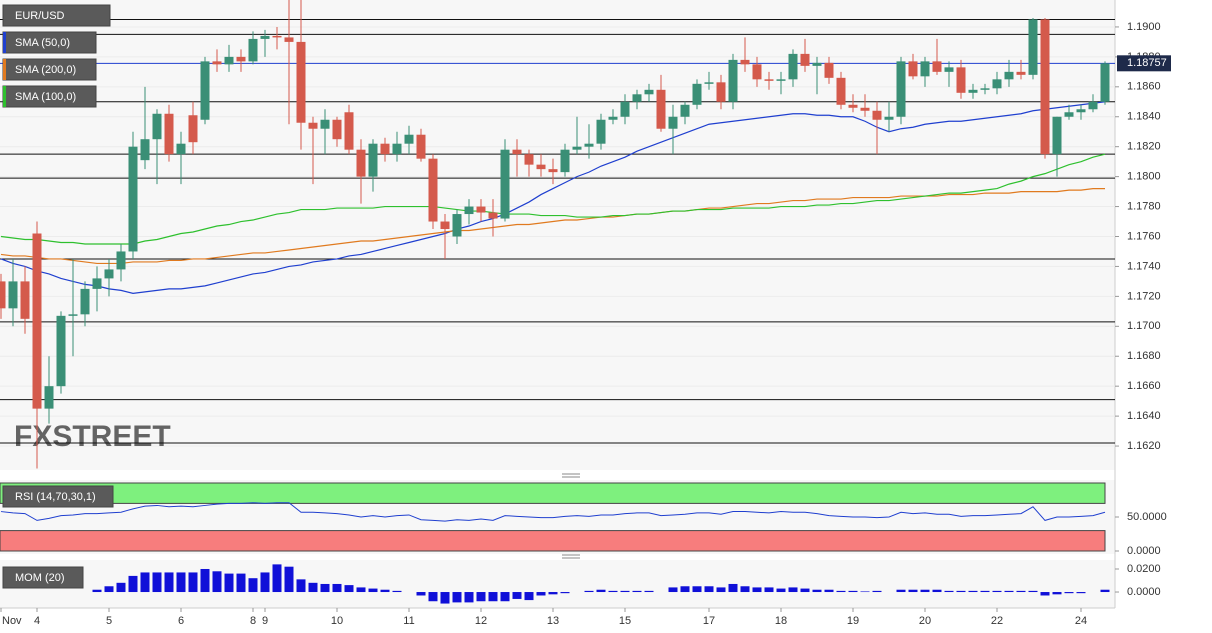 This screenshot has width=1212, height=633. Describe the element at coordinates (1144, 569) in the screenshot. I see `y-tick-label: 0.0200` at that location.